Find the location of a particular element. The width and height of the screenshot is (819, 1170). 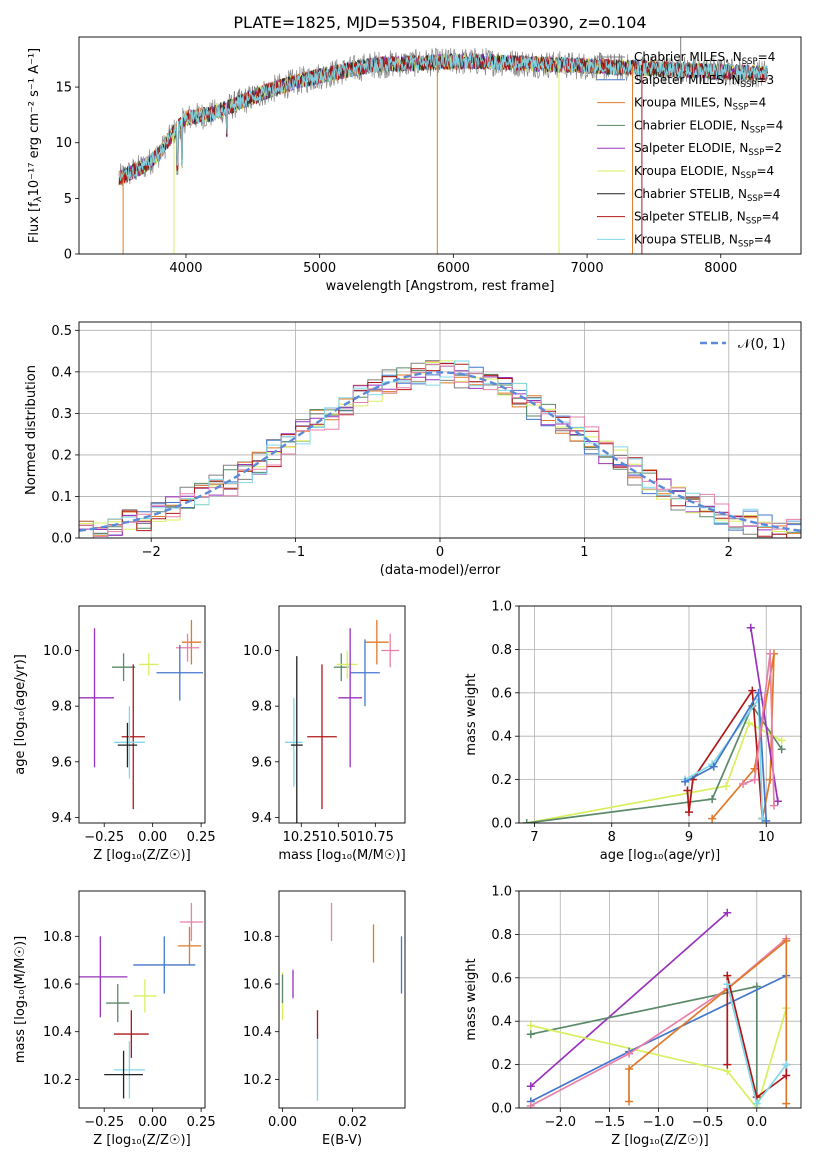

y-tick-label: 10.2 is located at coordinates (257, 1080).